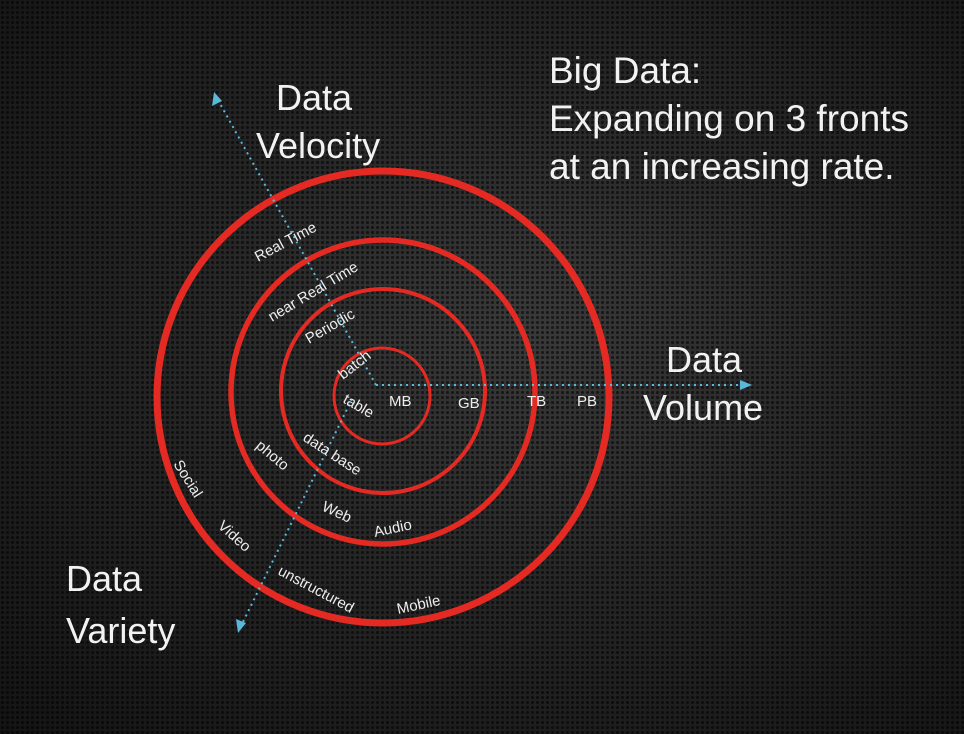  What do you see at coordinates (104, 578) in the screenshot?
I see `variety-title-line-1: Data` at bounding box center [104, 578].